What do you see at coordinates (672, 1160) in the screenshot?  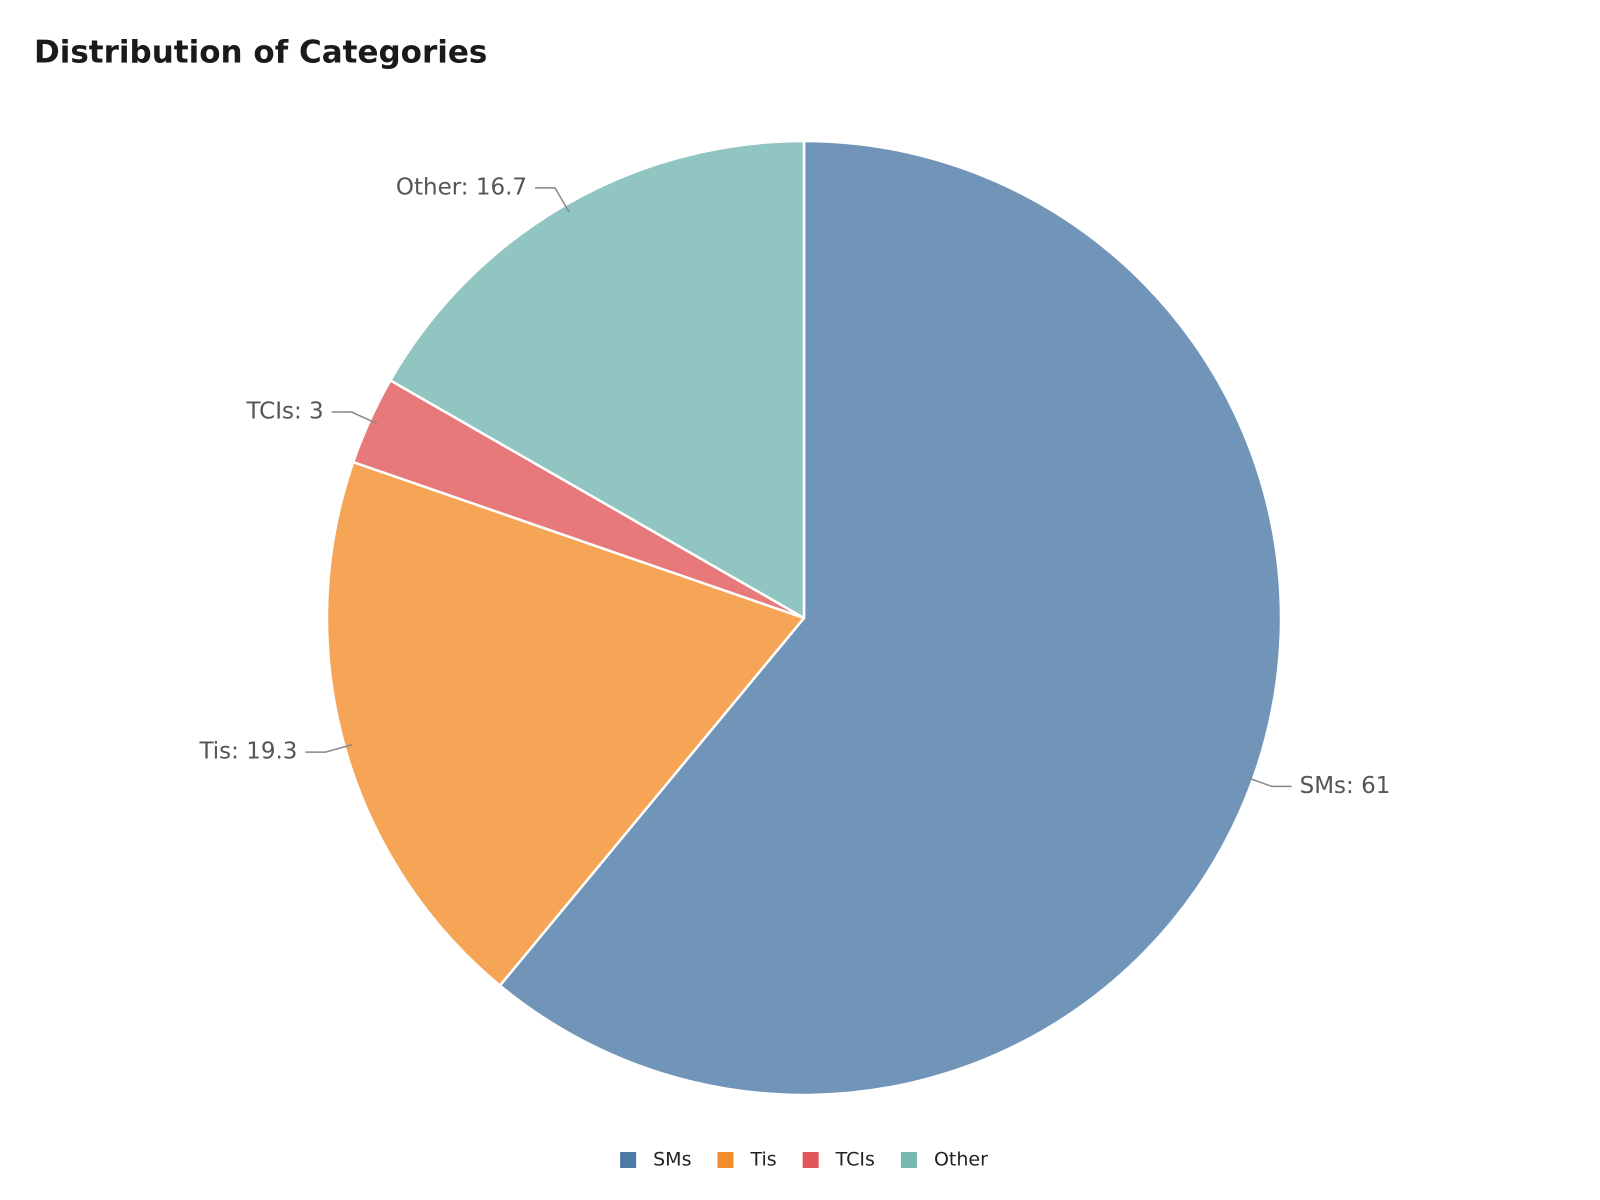 I see `legend-label: SMs` at bounding box center [672, 1160].